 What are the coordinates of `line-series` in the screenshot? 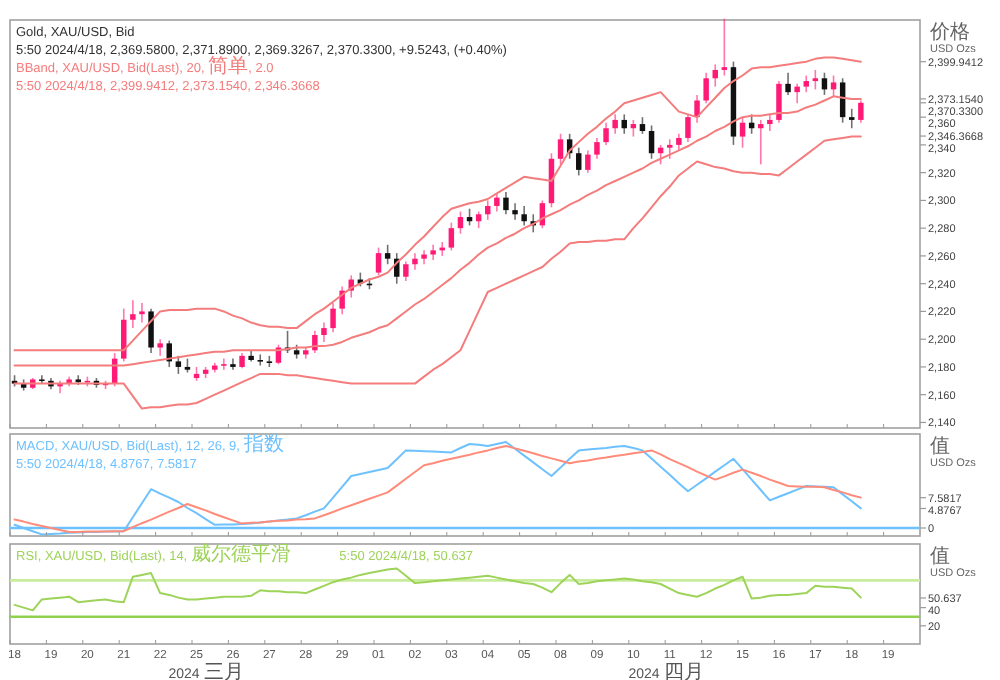 It's located at (437, 589).